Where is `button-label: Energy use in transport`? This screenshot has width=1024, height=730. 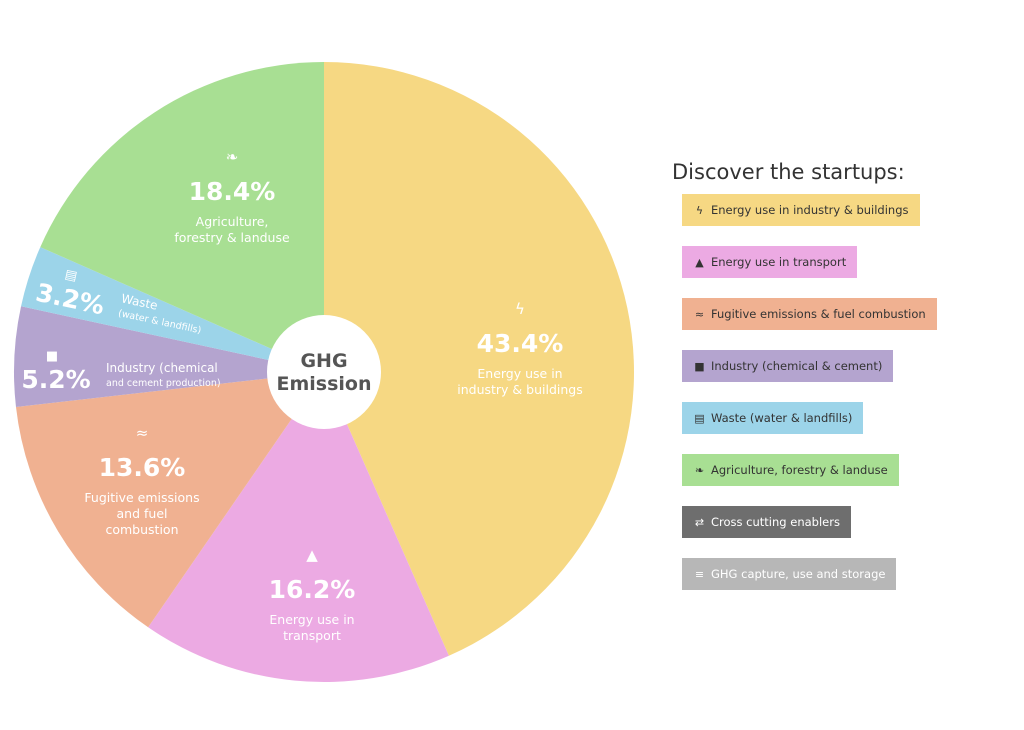
button-label: Energy use in transport is located at coordinates (779, 262).